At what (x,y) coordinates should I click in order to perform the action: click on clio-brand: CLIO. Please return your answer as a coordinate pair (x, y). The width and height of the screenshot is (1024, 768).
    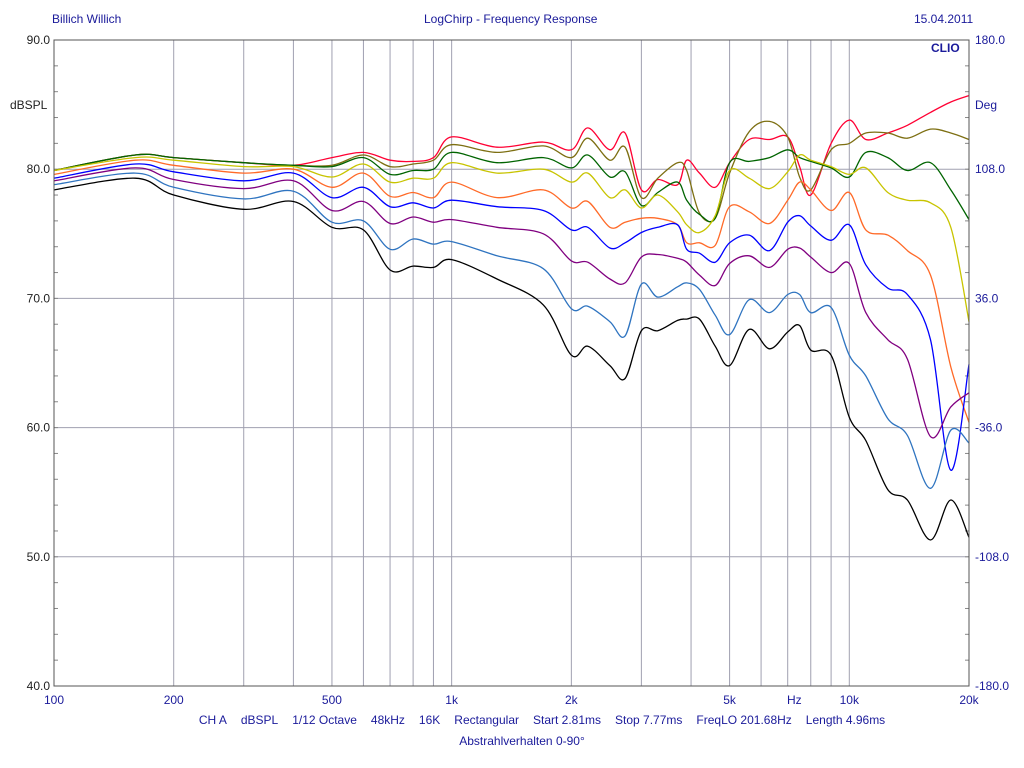
    Looking at the image, I should click on (945, 48).